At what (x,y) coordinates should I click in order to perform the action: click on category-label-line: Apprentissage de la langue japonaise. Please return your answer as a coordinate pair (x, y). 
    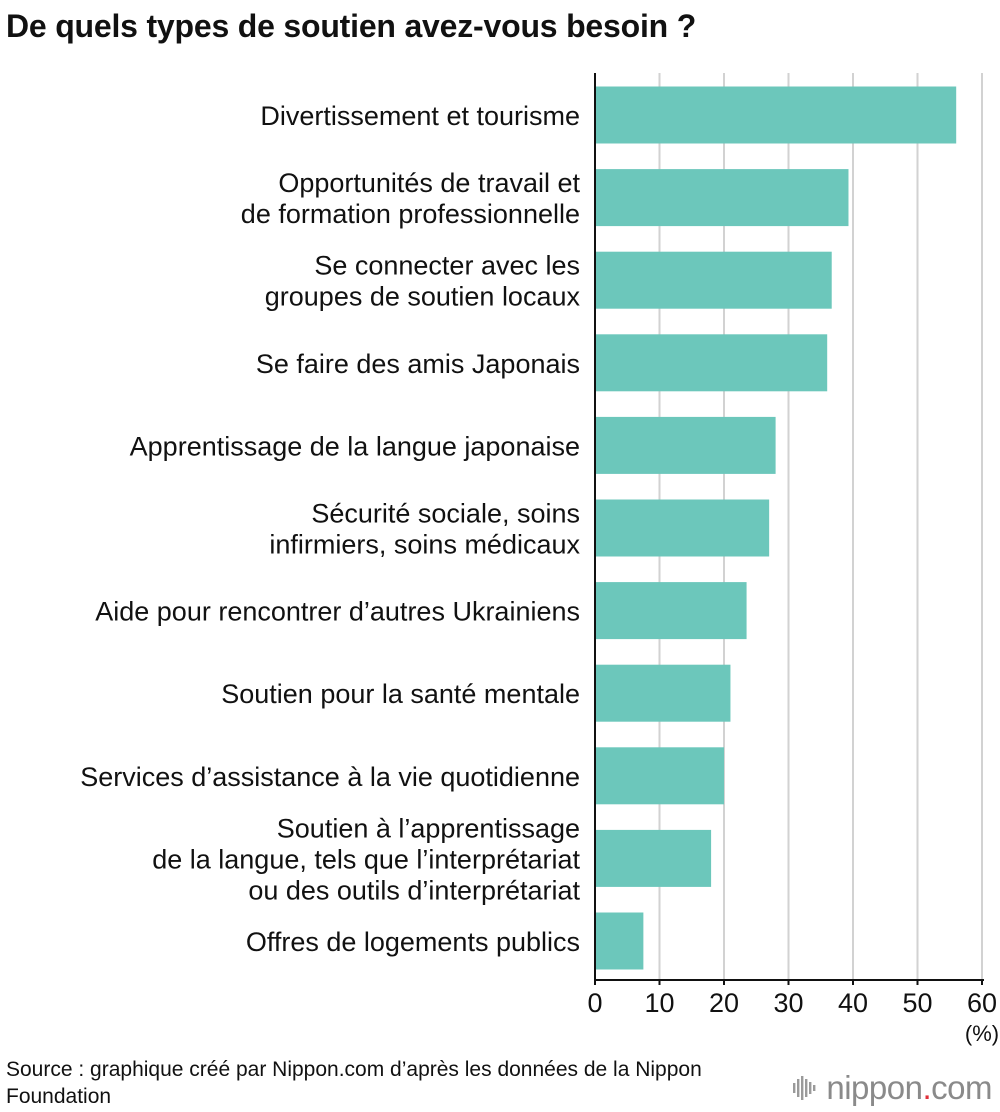
    Looking at the image, I should click on (355, 446).